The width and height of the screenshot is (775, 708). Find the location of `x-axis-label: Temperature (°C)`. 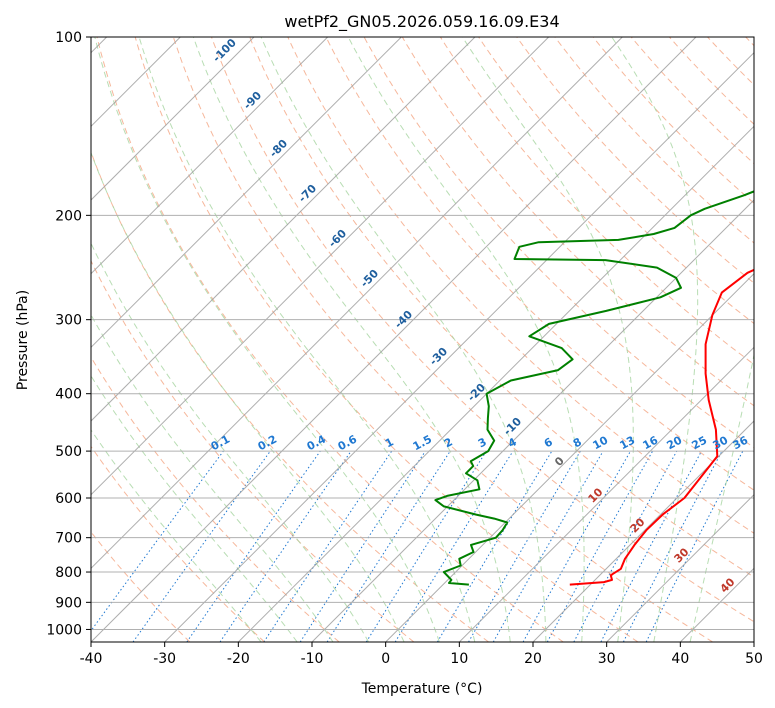

x-axis-label: Temperature (°C) is located at coordinates (422, 689).